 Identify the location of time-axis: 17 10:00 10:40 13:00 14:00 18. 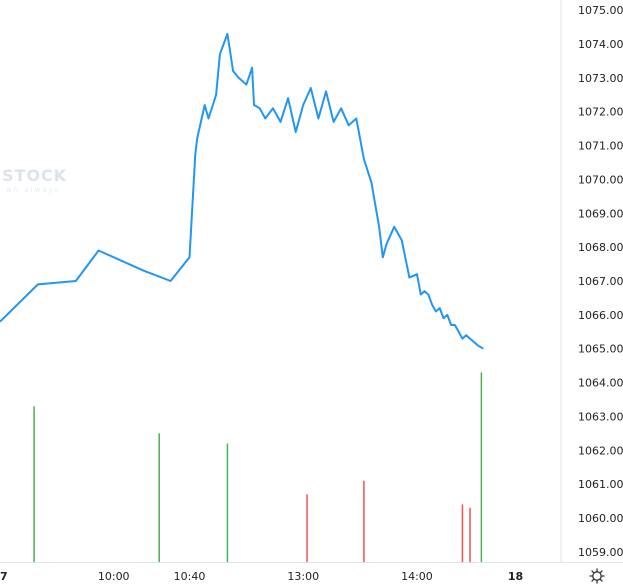
(261, 576).